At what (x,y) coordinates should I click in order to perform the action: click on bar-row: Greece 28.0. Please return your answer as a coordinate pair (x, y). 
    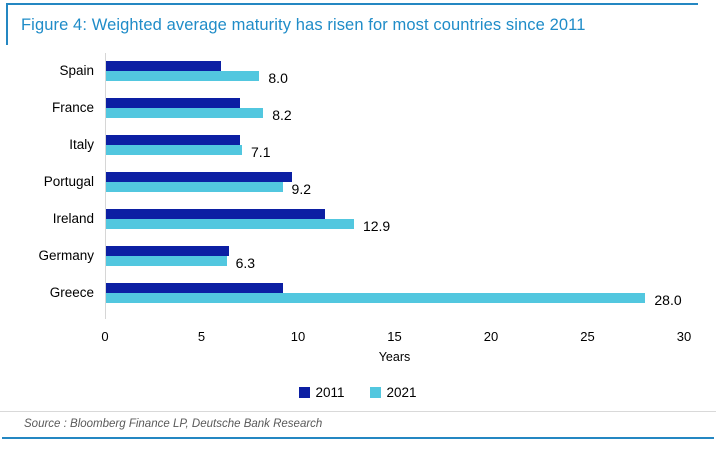
    Looking at the image, I should click on (358, 295).